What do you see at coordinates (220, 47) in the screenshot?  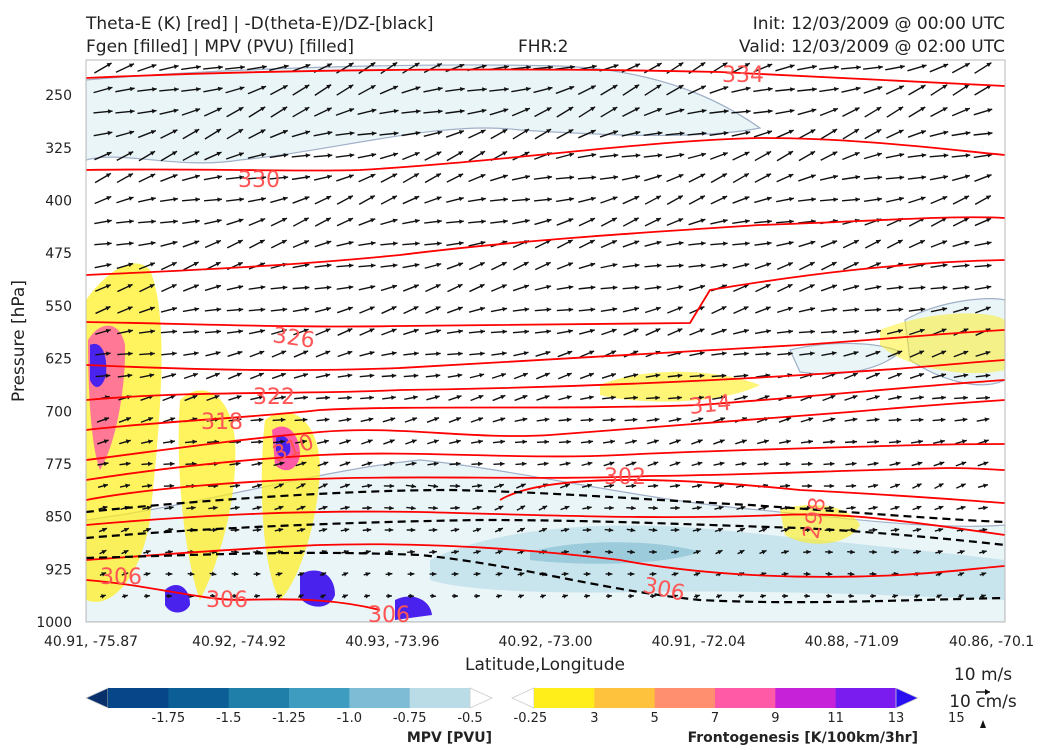 I see `title-line-2: Fgen [filled] | MPV (PVU) [filled]` at bounding box center [220, 47].